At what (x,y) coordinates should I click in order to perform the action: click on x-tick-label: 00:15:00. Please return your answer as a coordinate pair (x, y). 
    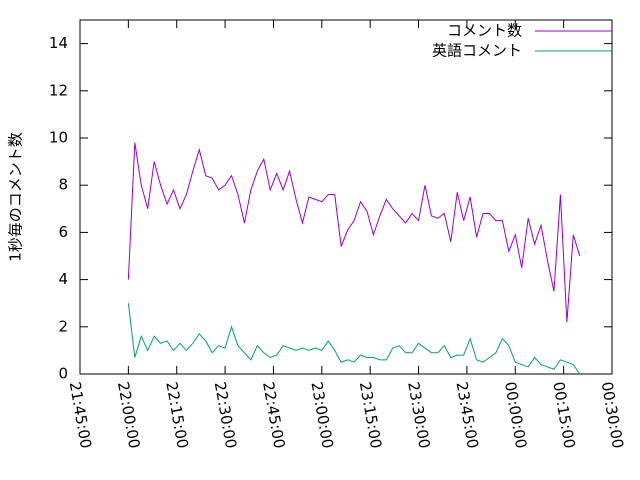
    Looking at the image, I should click on (563, 414).